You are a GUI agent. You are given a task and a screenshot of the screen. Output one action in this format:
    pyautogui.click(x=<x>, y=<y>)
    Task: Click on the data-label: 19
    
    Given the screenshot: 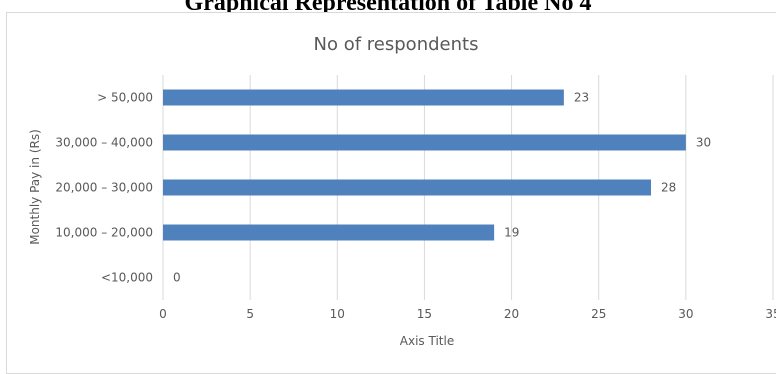 What is the action you would take?
    pyautogui.click(x=511, y=233)
    